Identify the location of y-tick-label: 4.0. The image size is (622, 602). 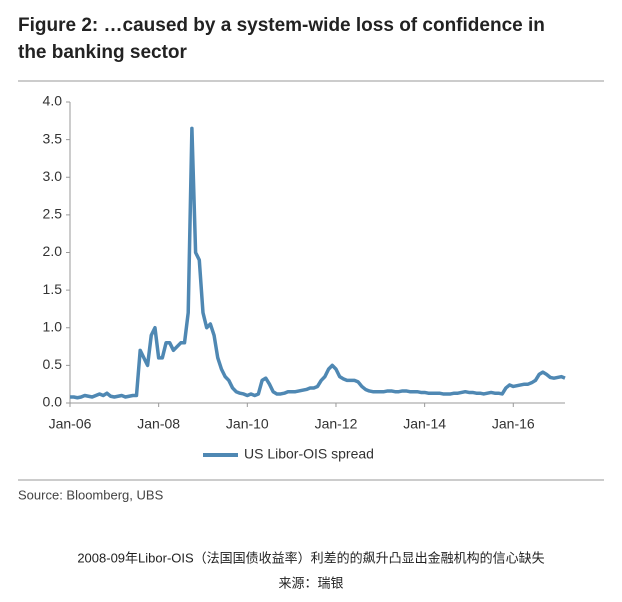
(53, 101).